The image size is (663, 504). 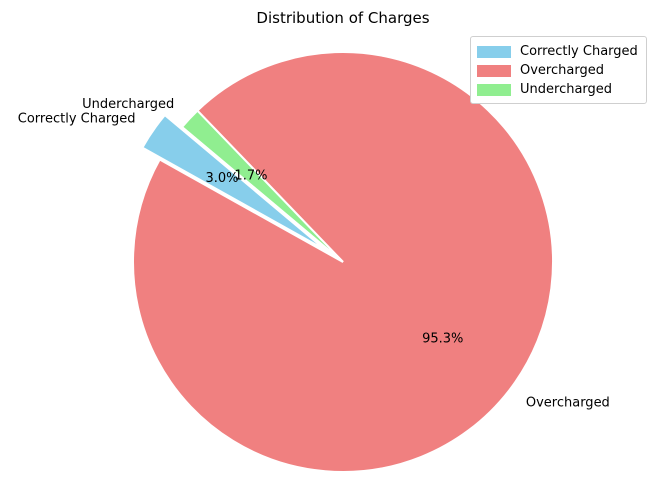 What do you see at coordinates (221, 178) in the screenshot?
I see `slice-pct-correctly-charged: 3.0%` at bounding box center [221, 178].